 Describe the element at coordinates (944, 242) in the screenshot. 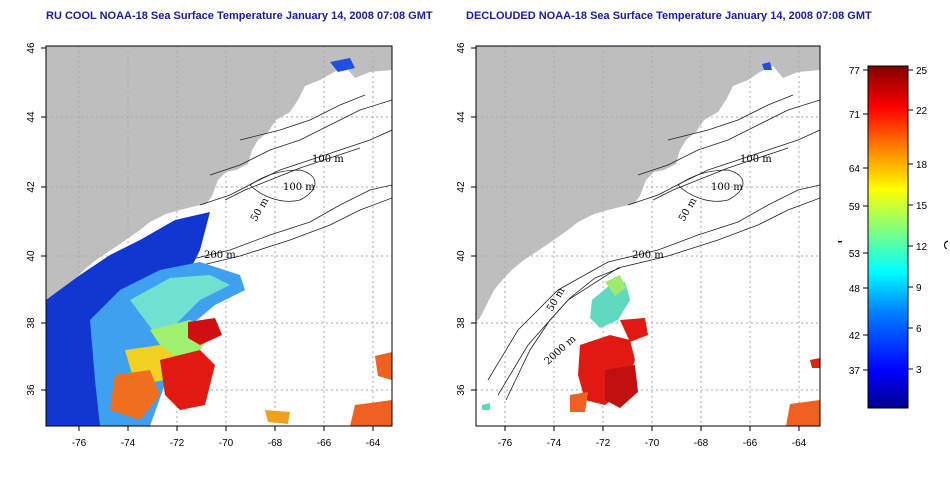

I see `colorbar-c-label: °C` at that location.